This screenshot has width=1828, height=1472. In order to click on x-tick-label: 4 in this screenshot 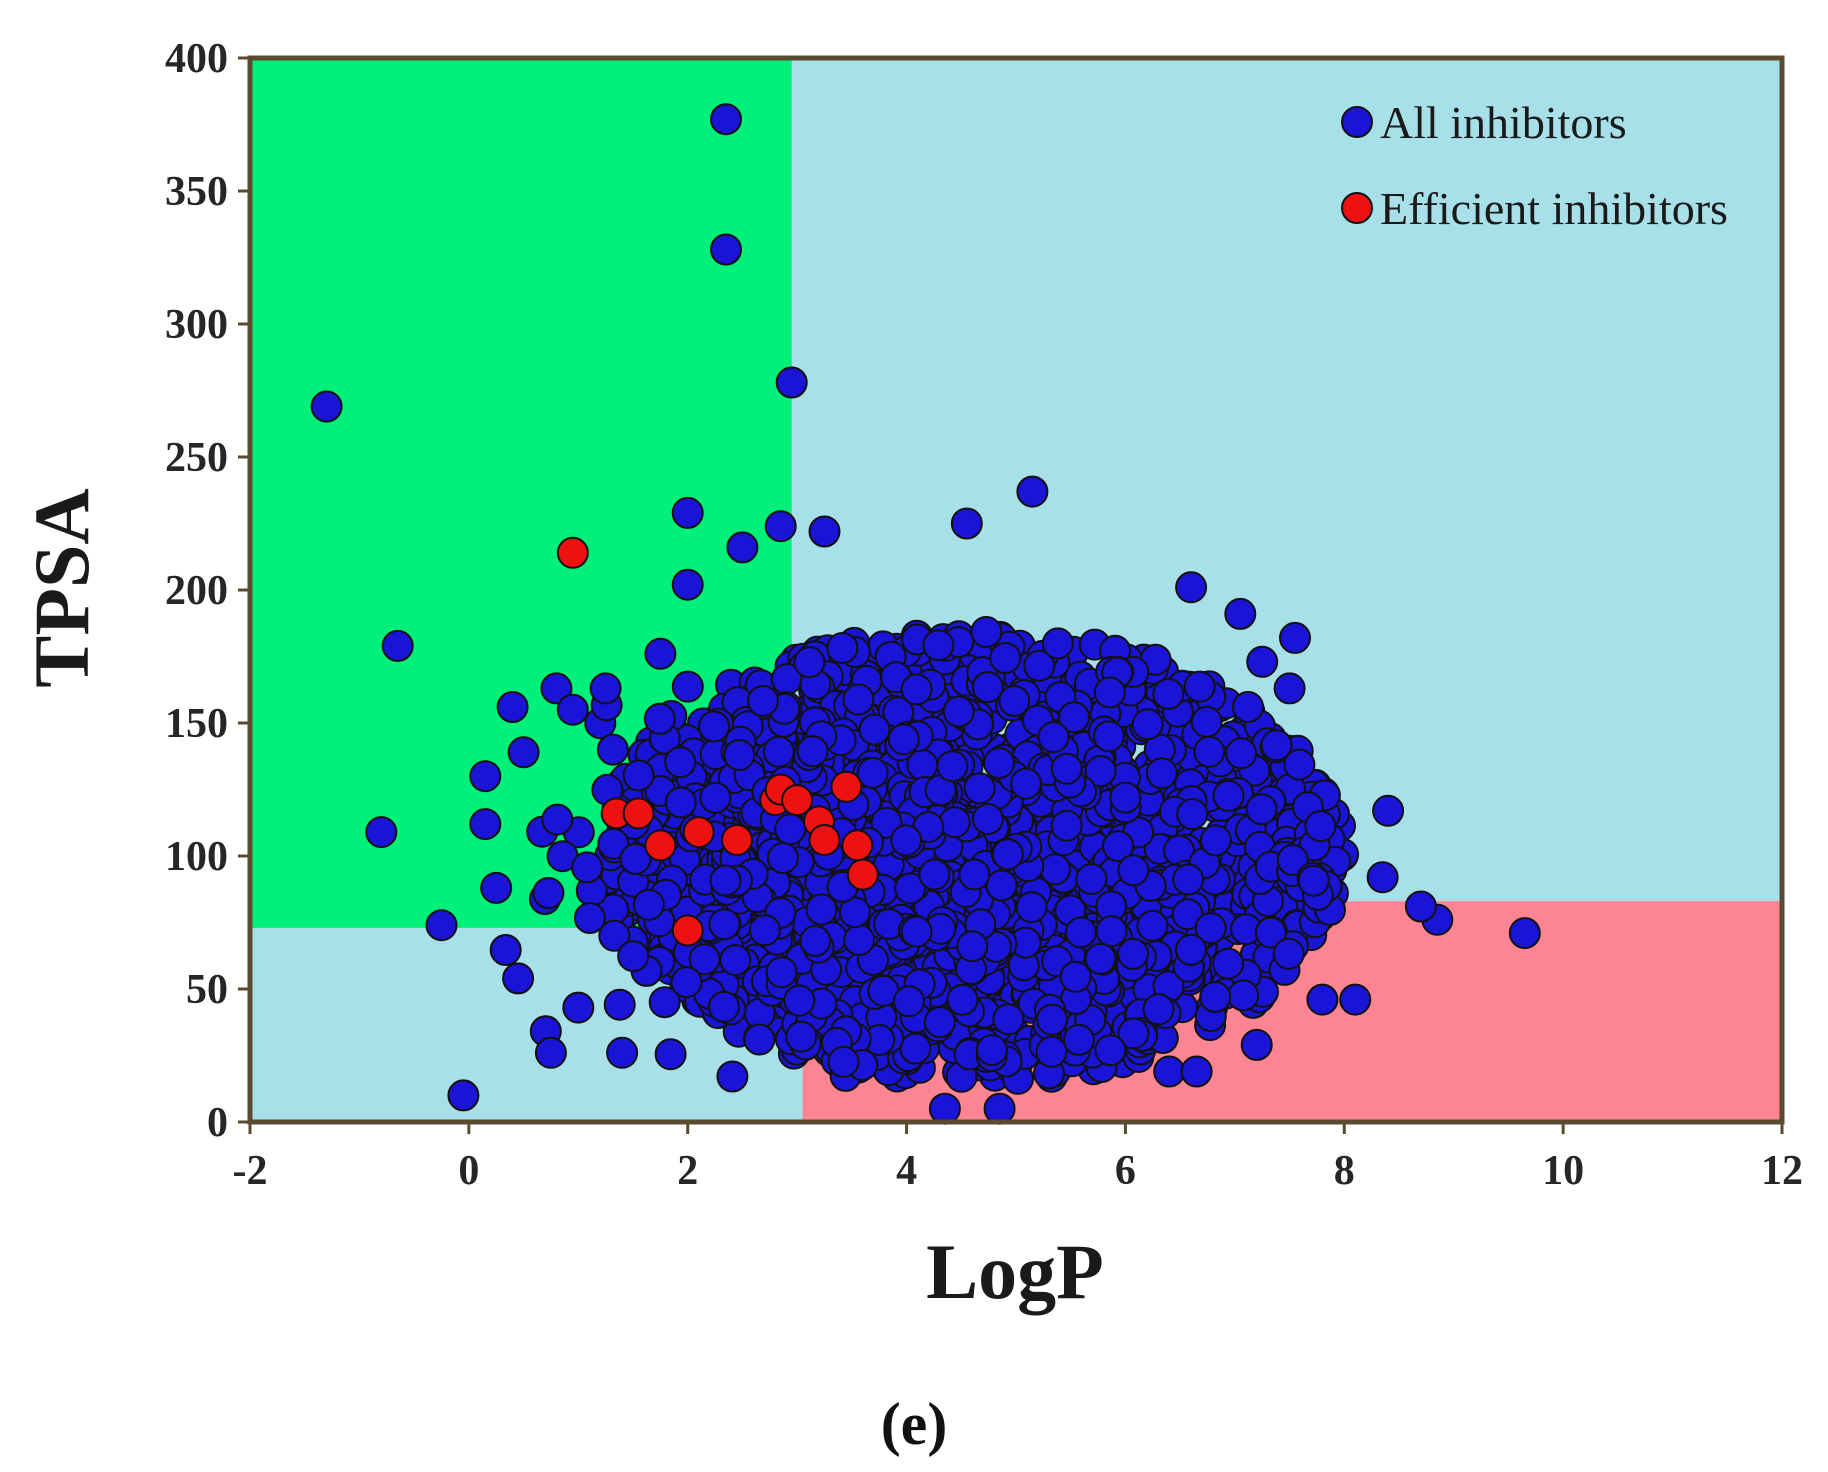, I will do `click(906, 1171)`.